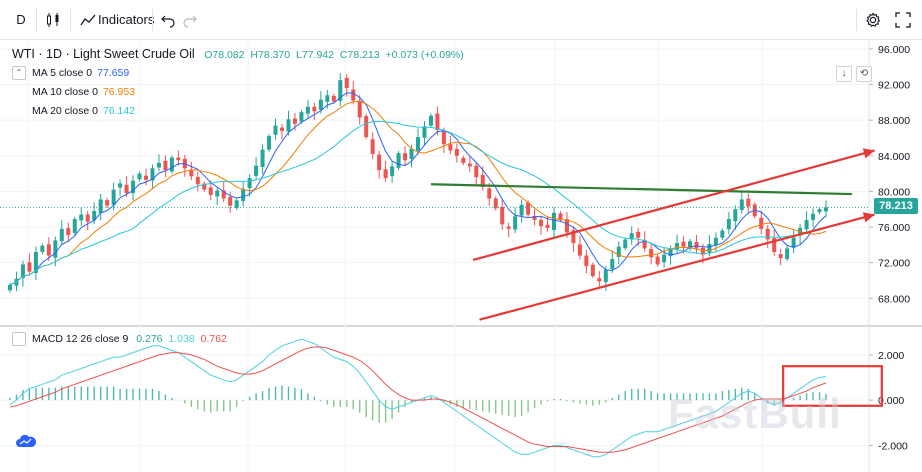  What do you see at coordinates (844, 74) in the screenshot?
I see `scroll-down-button: ↓` at bounding box center [844, 74].